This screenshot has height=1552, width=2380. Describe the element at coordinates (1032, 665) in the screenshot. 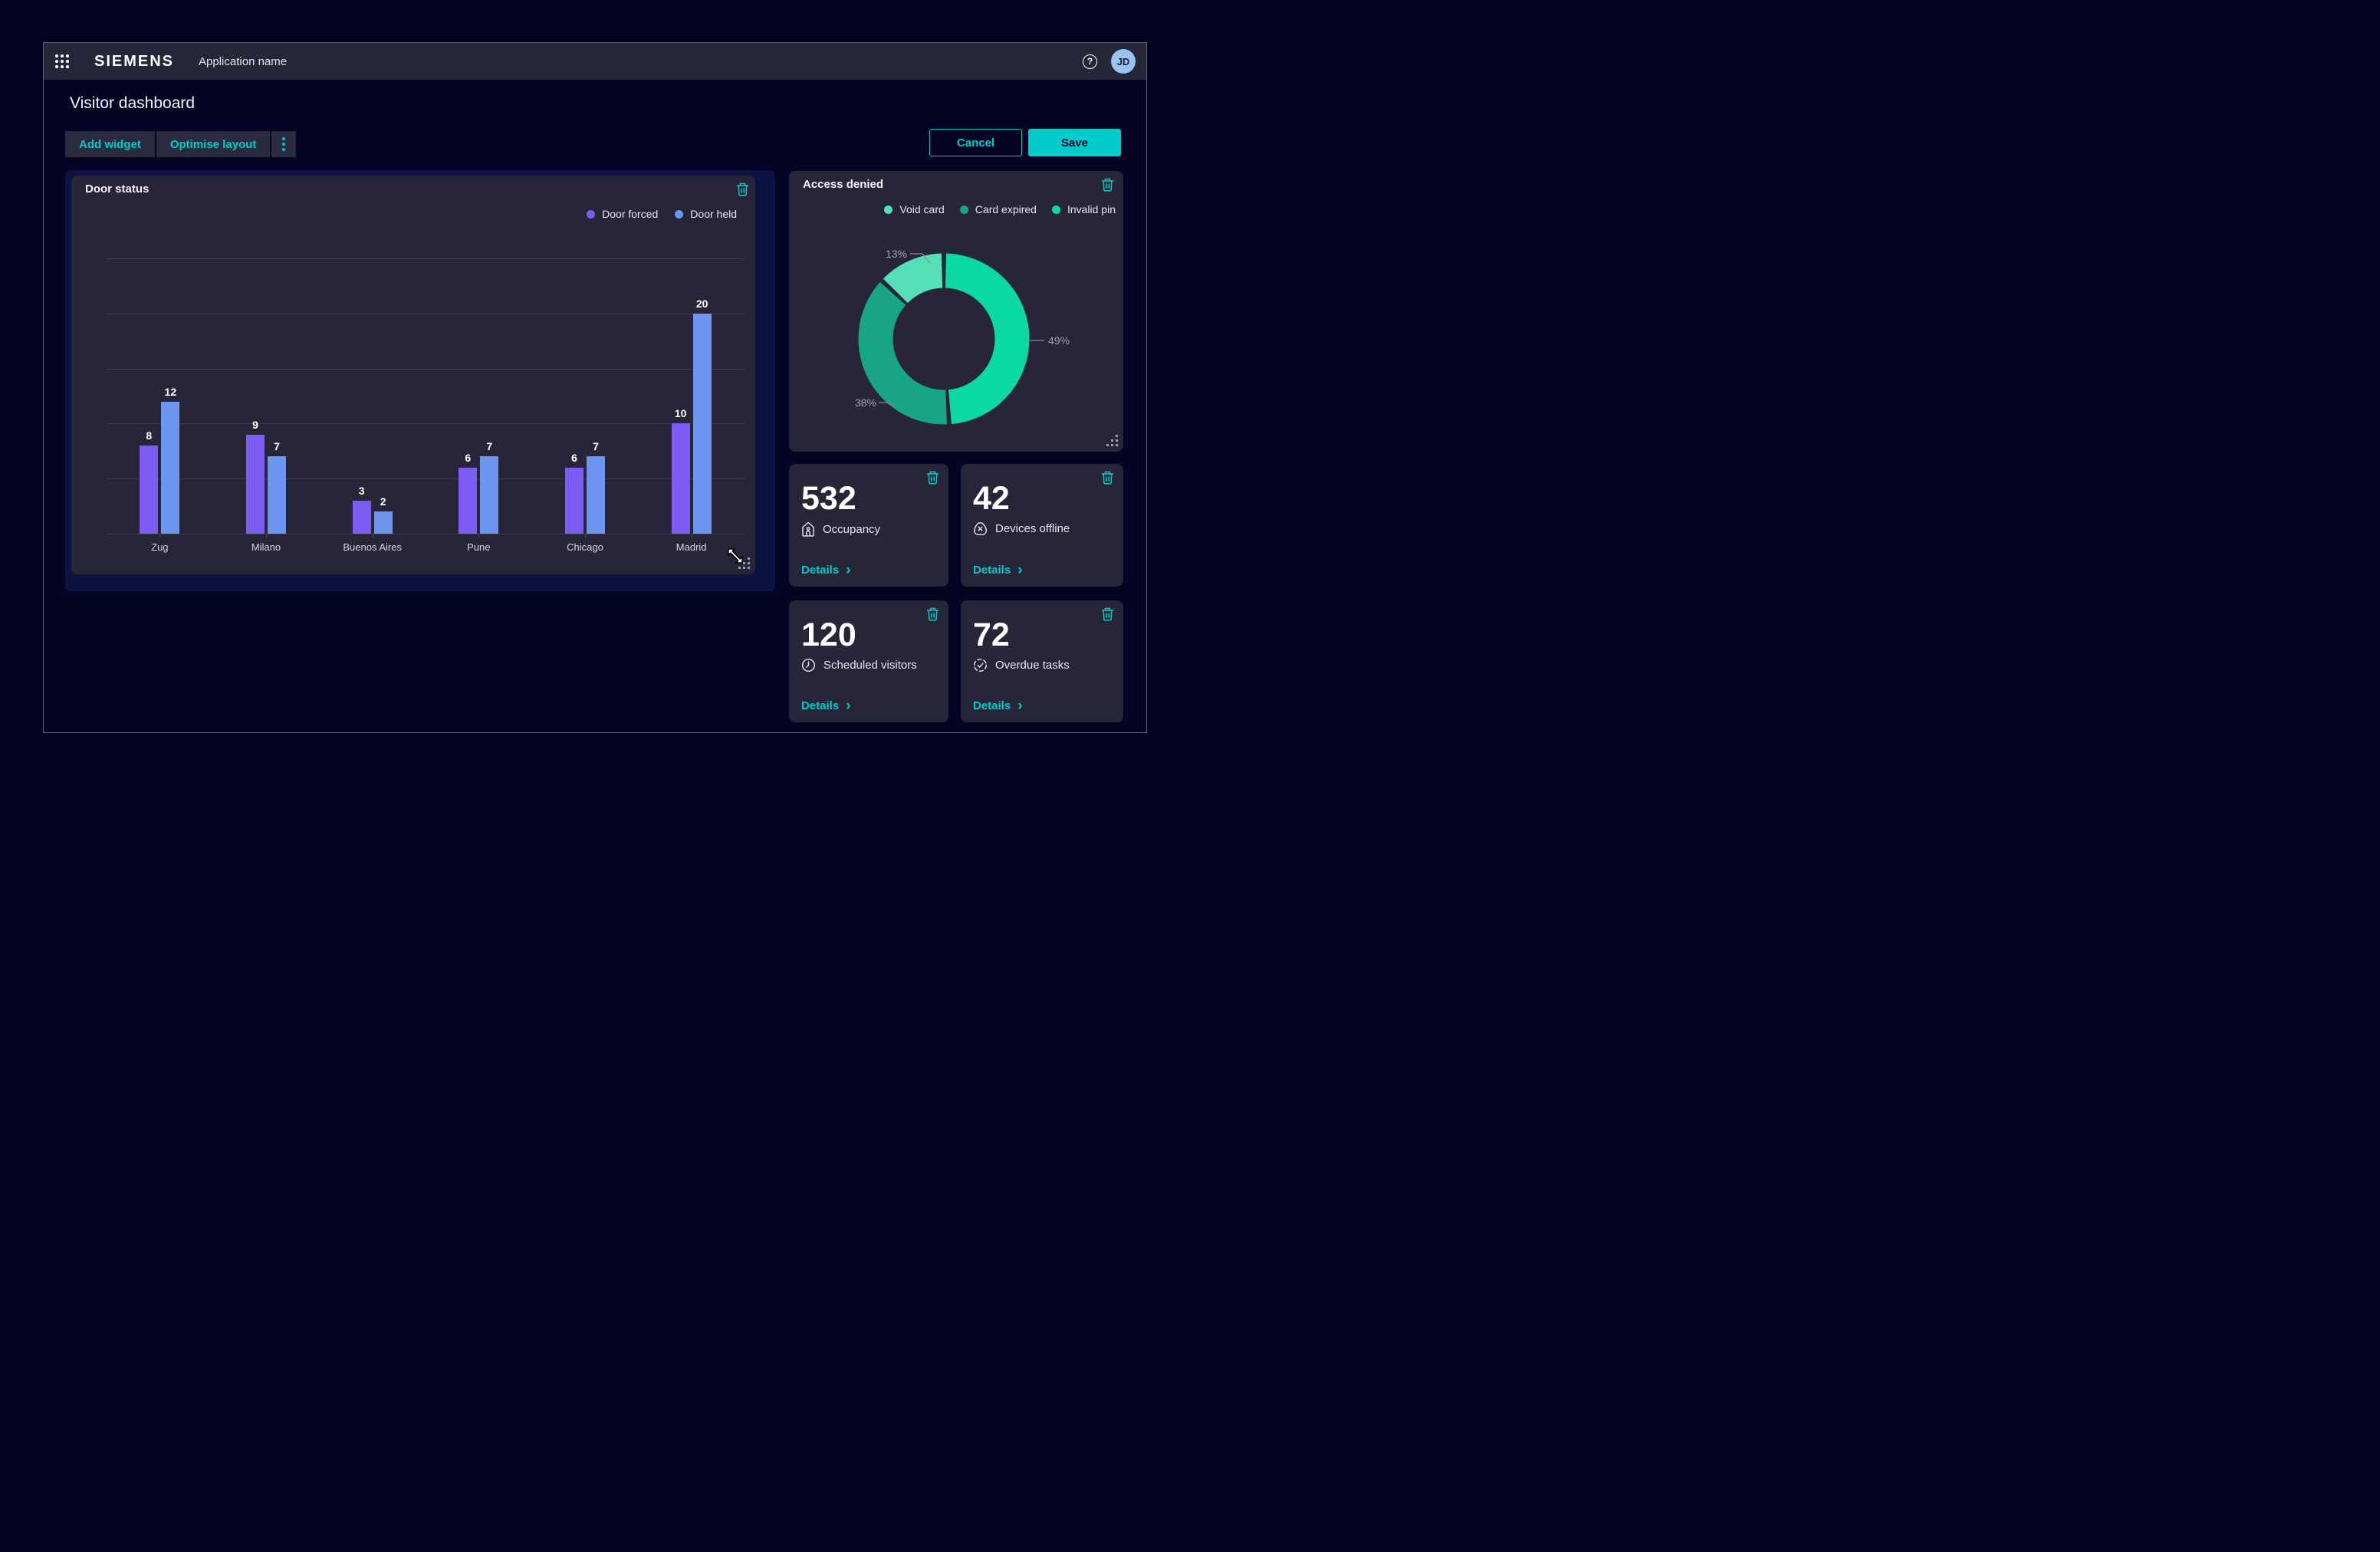

I see `kpi-label: Overdue tasks` at that location.